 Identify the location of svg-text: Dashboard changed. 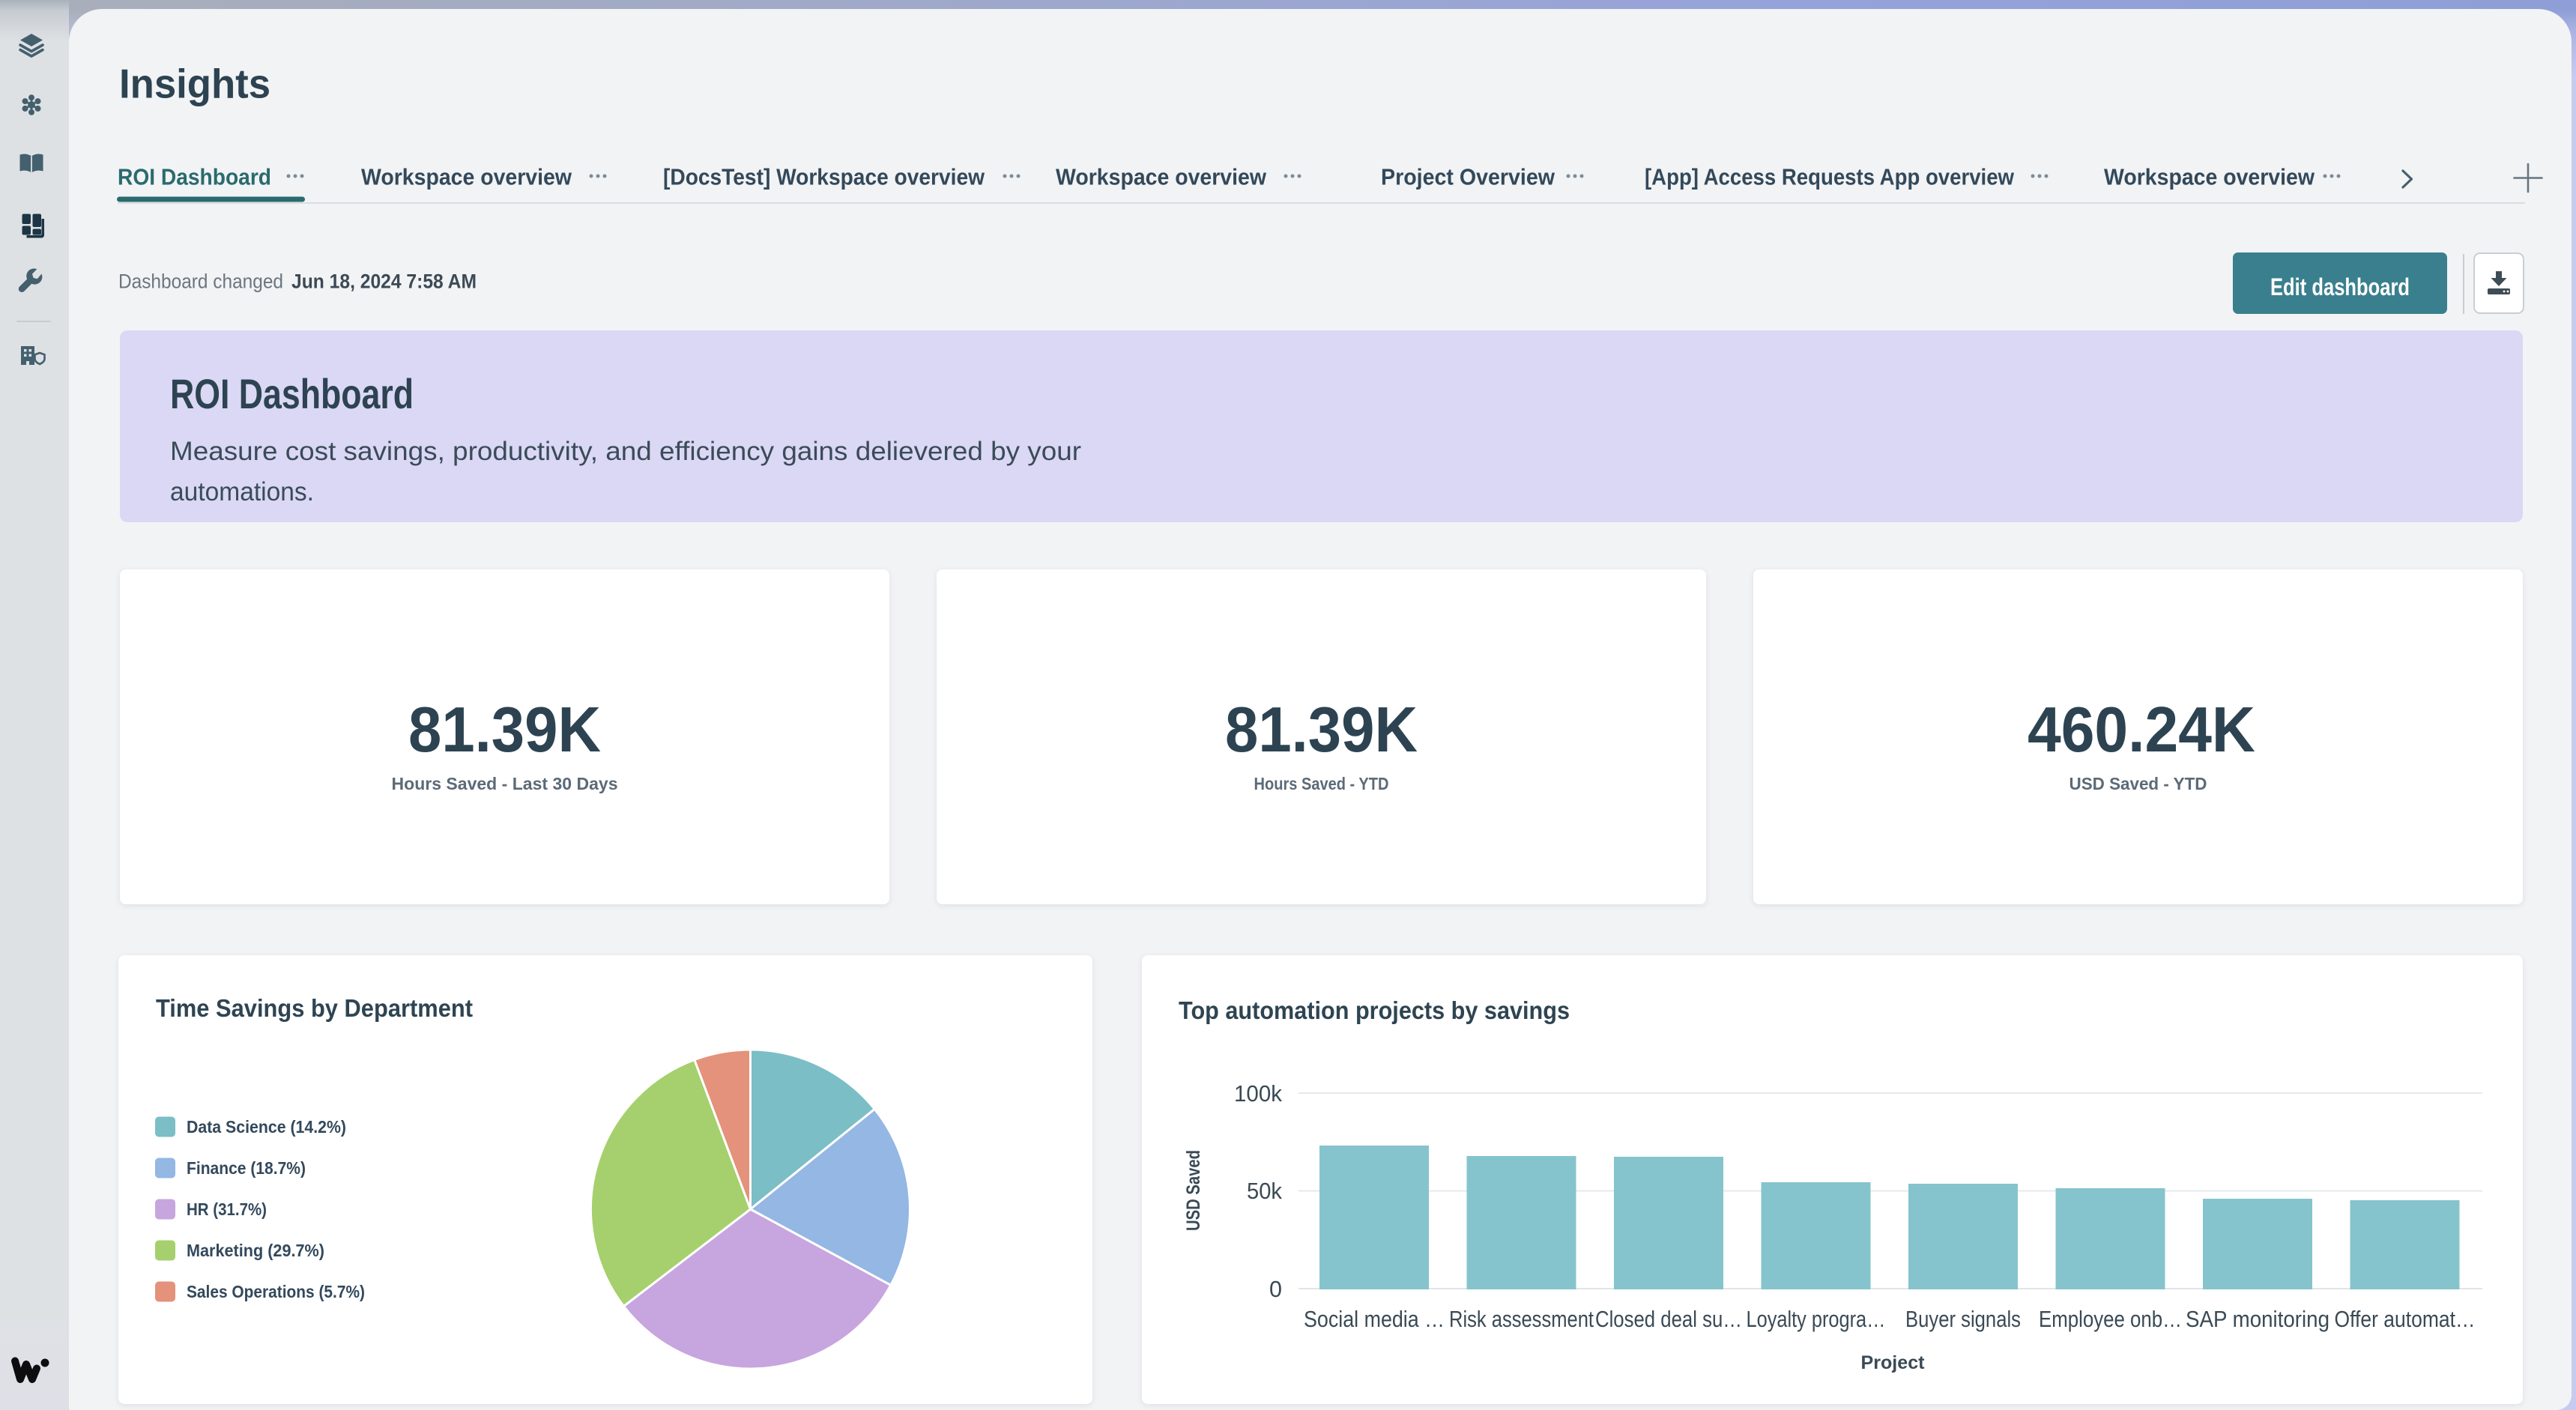
(200, 282).